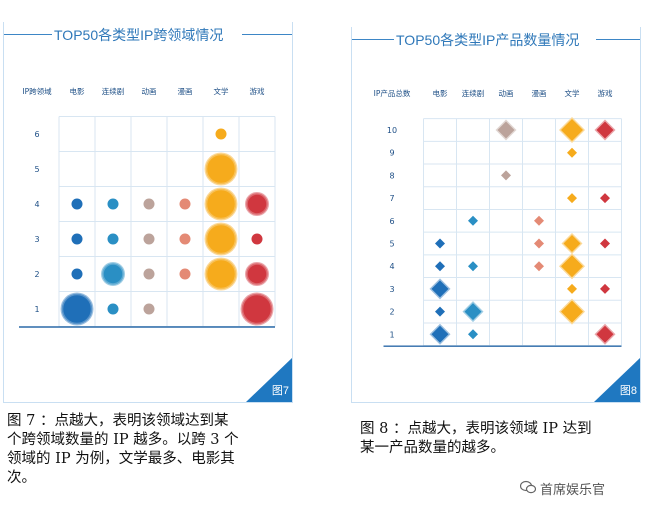 Image resolution: width=663 pixels, height=516 pixels. What do you see at coordinates (21, 478) in the screenshot?
I see `caption-line: 次。` at bounding box center [21, 478].